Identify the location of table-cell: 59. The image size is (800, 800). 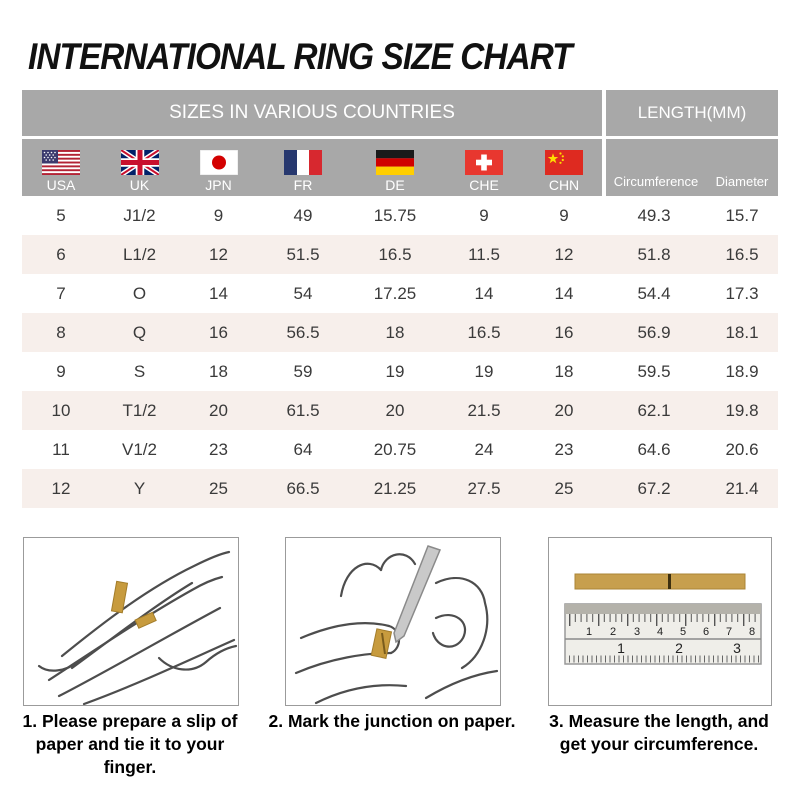
(303, 371).